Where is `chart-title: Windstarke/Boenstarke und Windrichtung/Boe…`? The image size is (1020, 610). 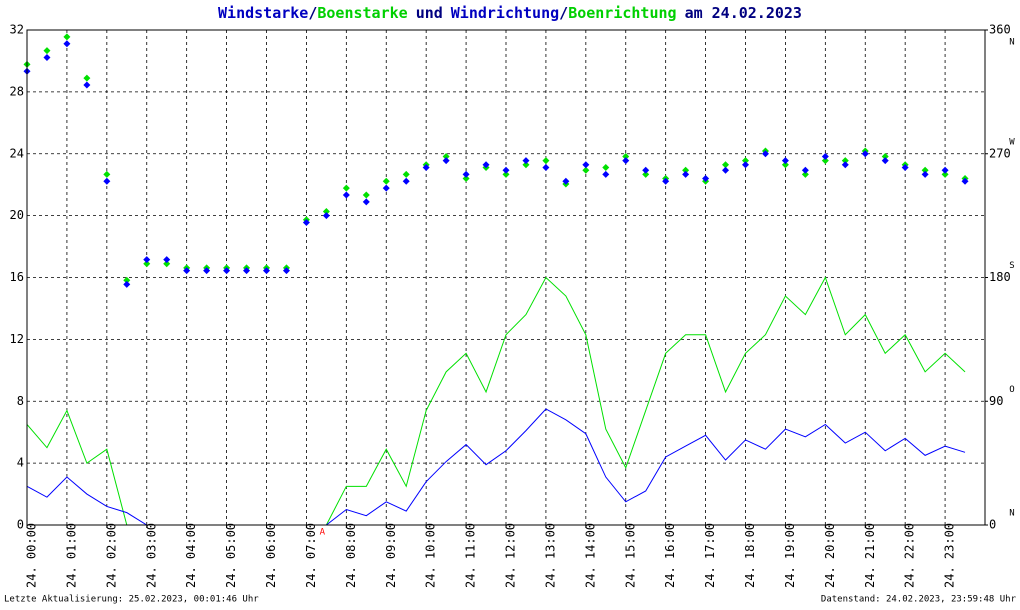
chart-title: Windstarke/Boenstarke und Windrichtung/Boe… is located at coordinates (510, 13).